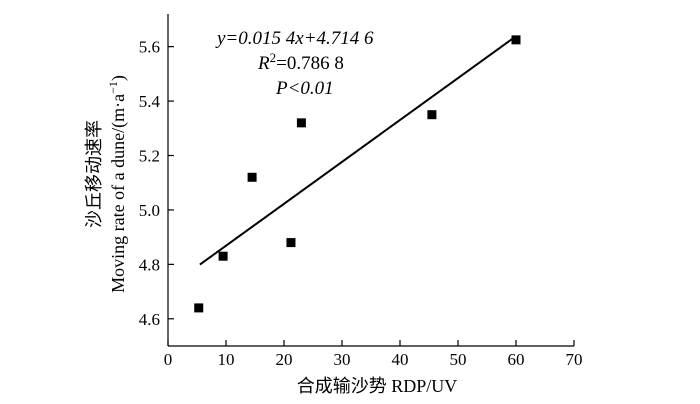 The height and width of the screenshot is (404, 700). Describe the element at coordinates (310, 63) in the screenshot. I see `r-squared-value: =0.786 8` at that location.